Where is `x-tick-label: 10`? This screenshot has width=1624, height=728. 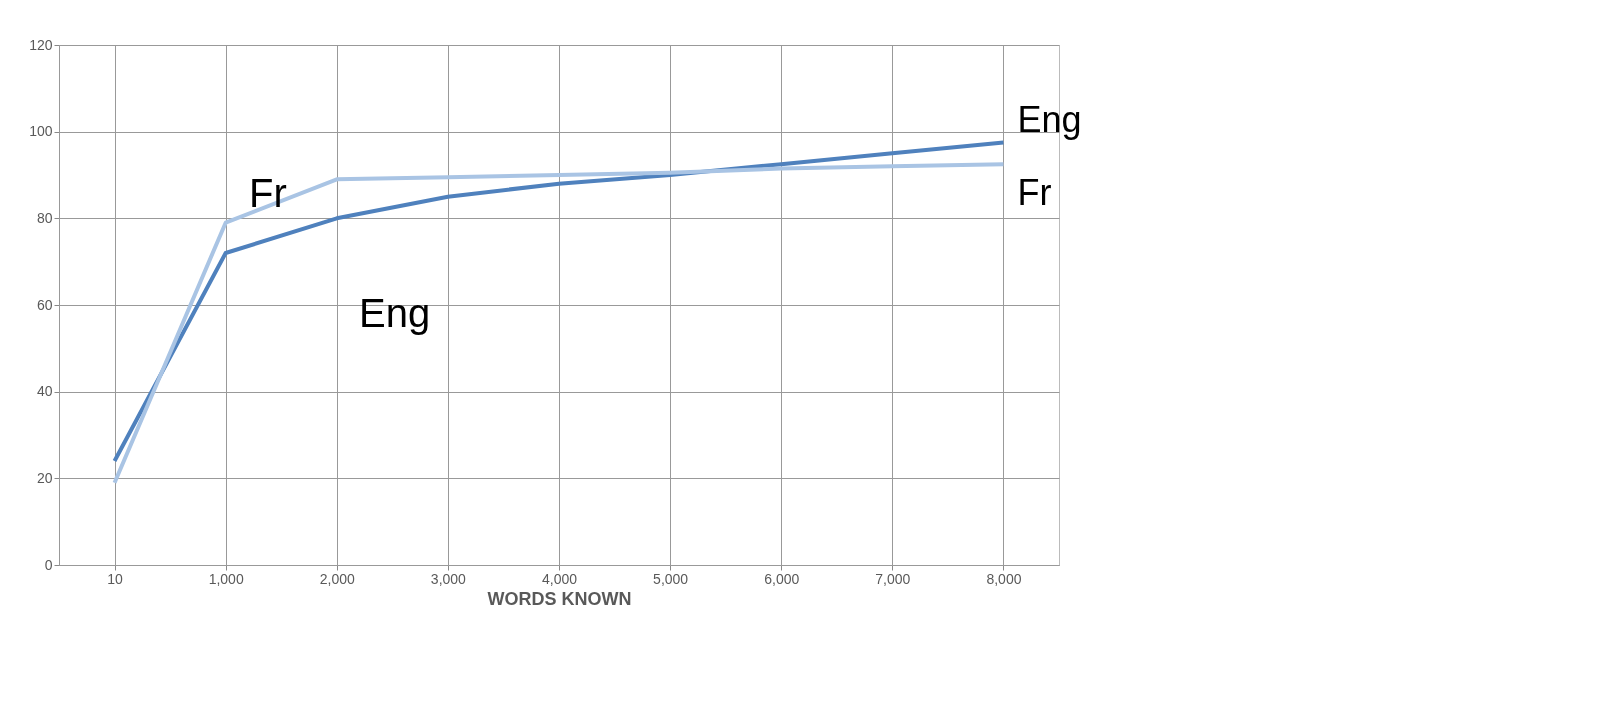 x-tick-label: 10 is located at coordinates (115, 578).